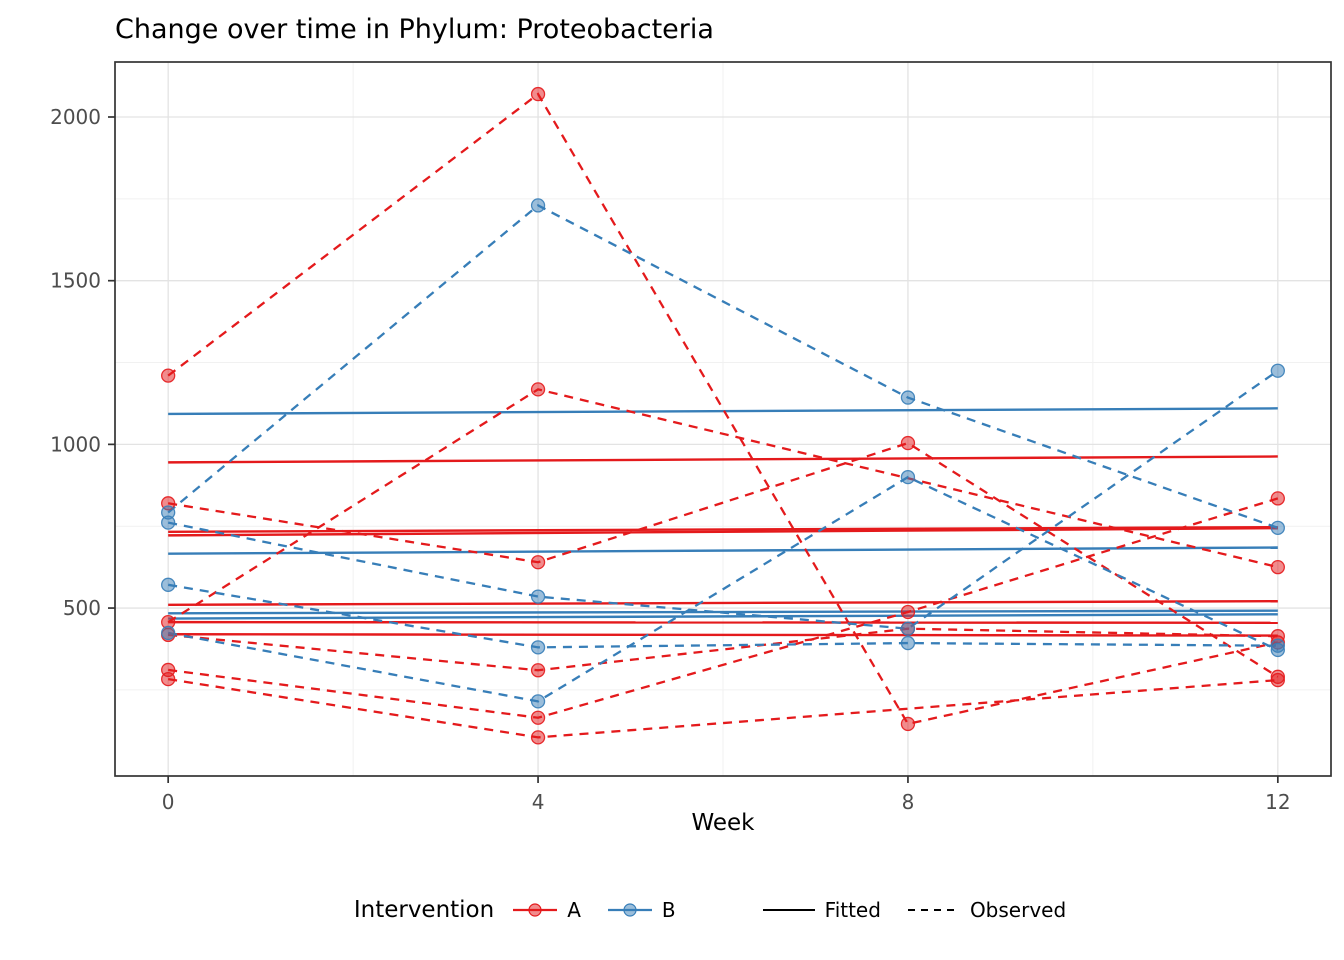 The width and height of the screenshot is (1344, 960). What do you see at coordinates (668, 910) in the screenshot?
I see `legend-label-b: B` at bounding box center [668, 910].